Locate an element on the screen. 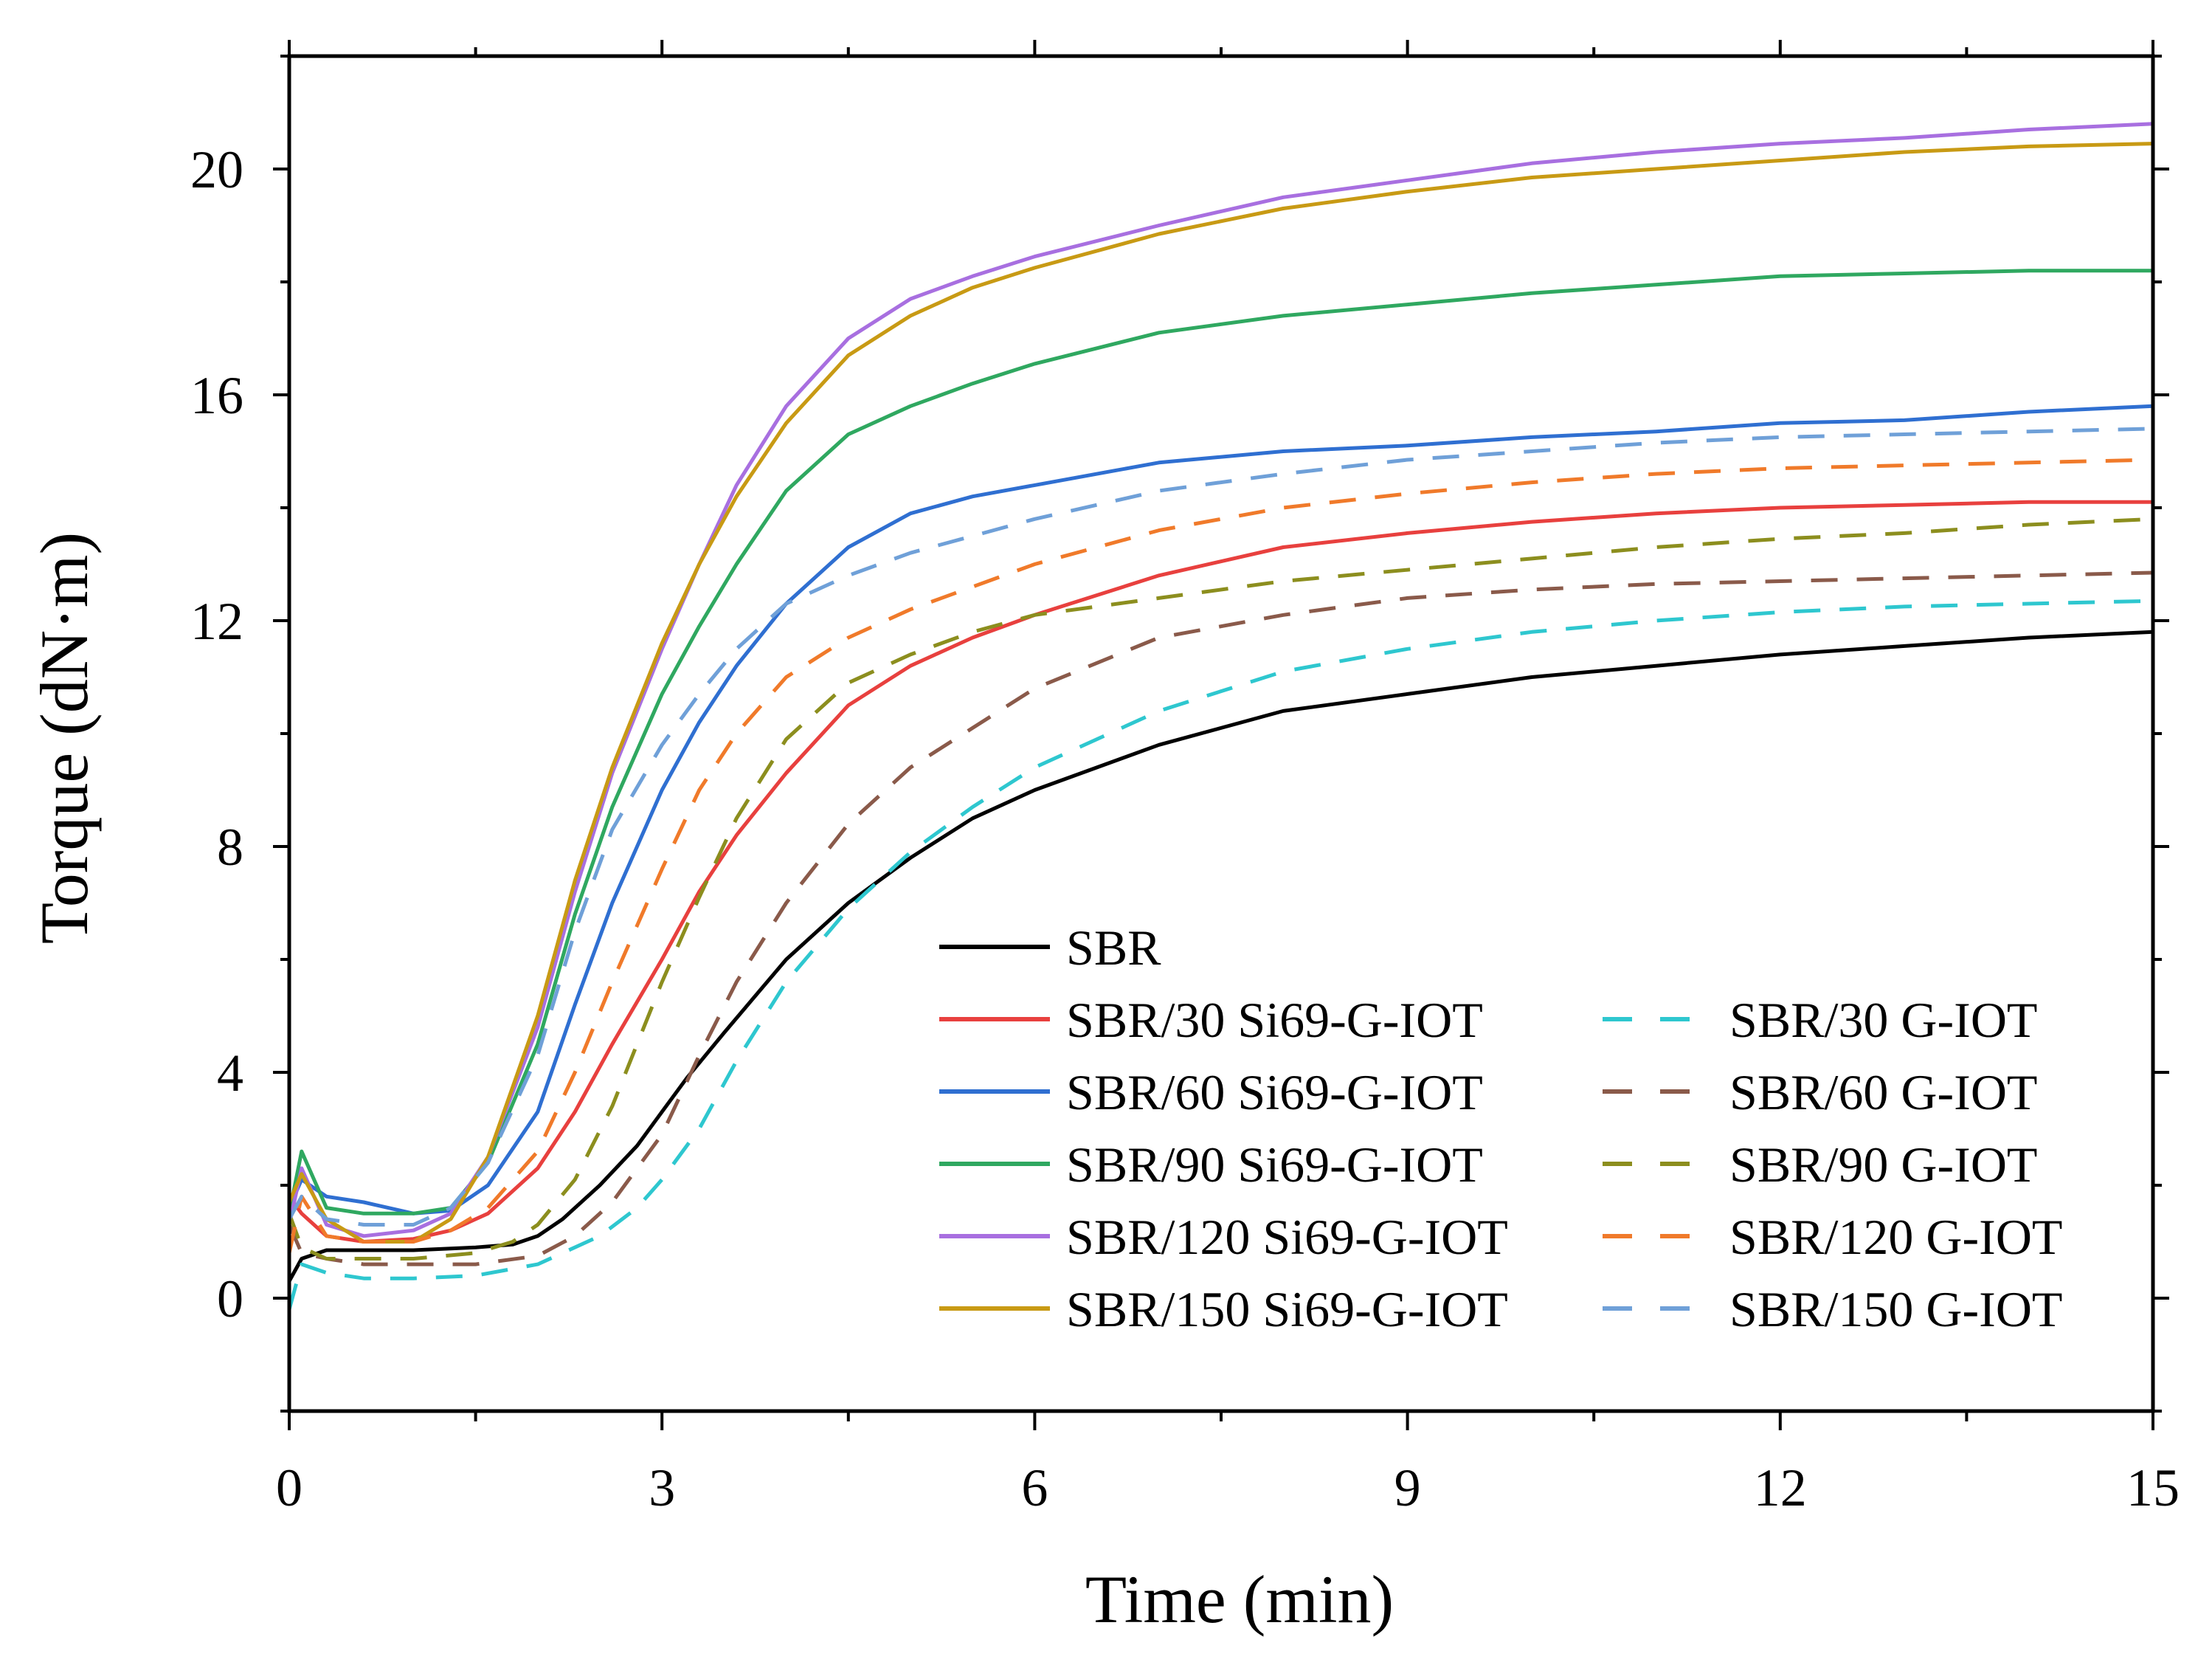  y-tick-label: 0 is located at coordinates (230, 1298).